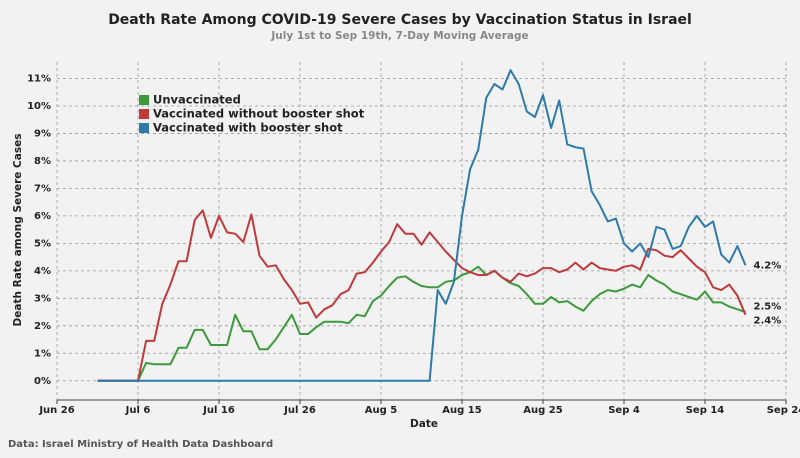 The height and width of the screenshot is (458, 800). What do you see at coordinates (542, 410) in the screenshot?
I see `x-tick-label: Aug 25` at bounding box center [542, 410].